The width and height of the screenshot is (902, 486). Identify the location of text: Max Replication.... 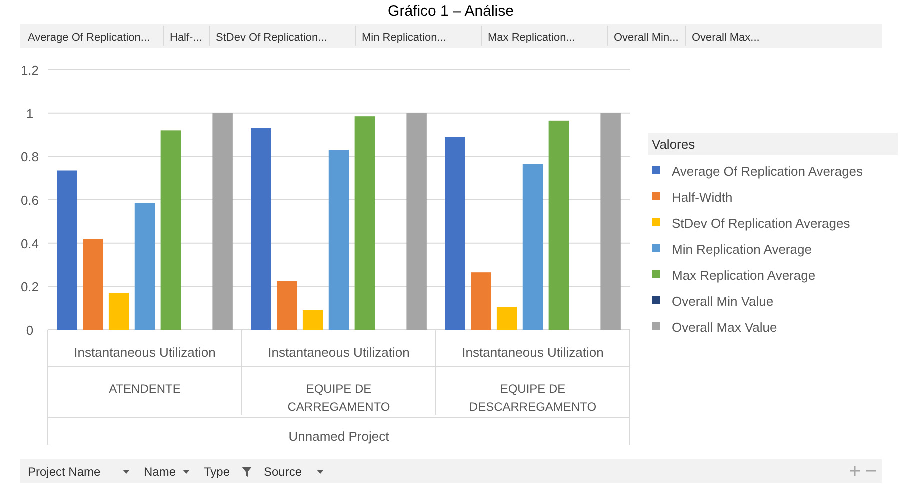
(532, 38).